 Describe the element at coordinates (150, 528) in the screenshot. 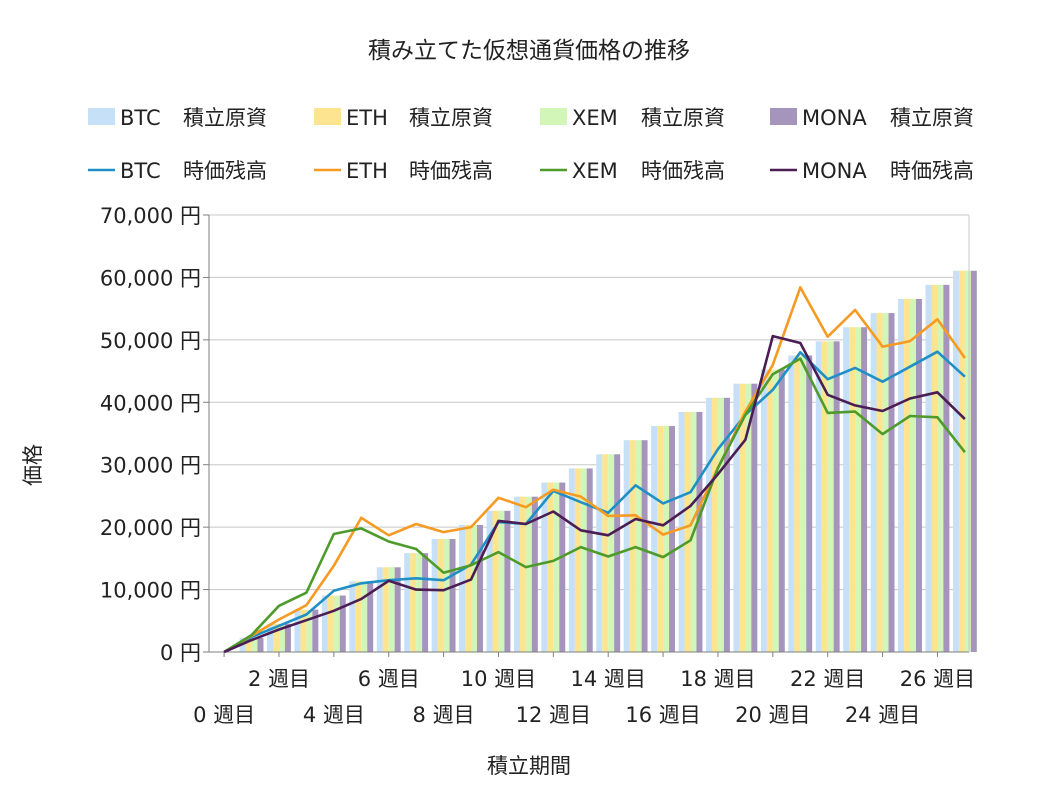

I see `y-tick-label: 20,000 円` at that location.